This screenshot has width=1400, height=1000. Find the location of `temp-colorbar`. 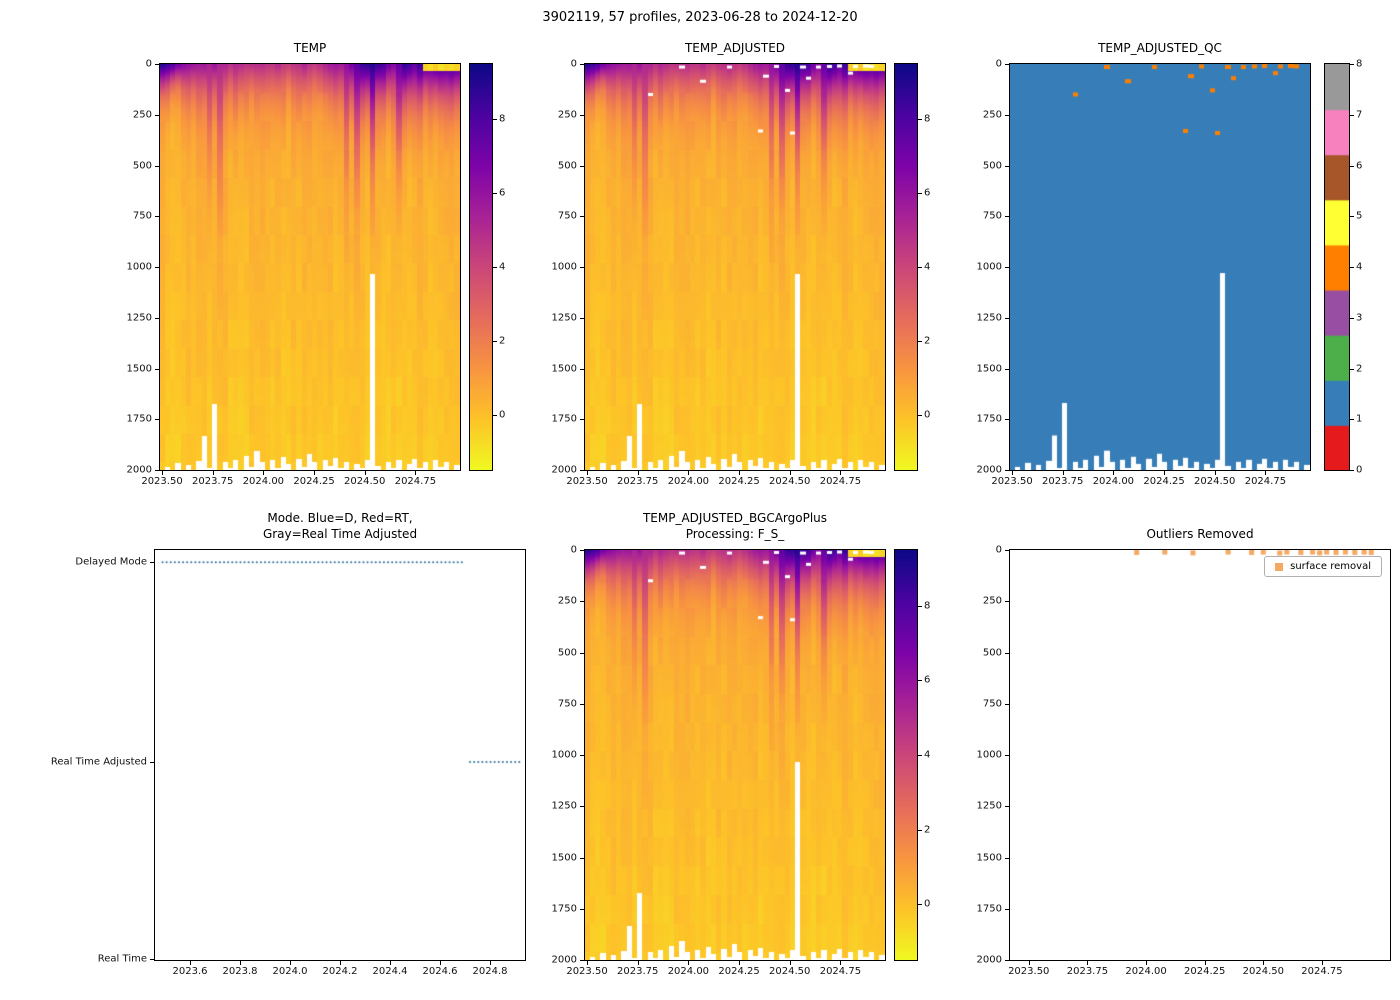

temp-colorbar is located at coordinates (481, 267).